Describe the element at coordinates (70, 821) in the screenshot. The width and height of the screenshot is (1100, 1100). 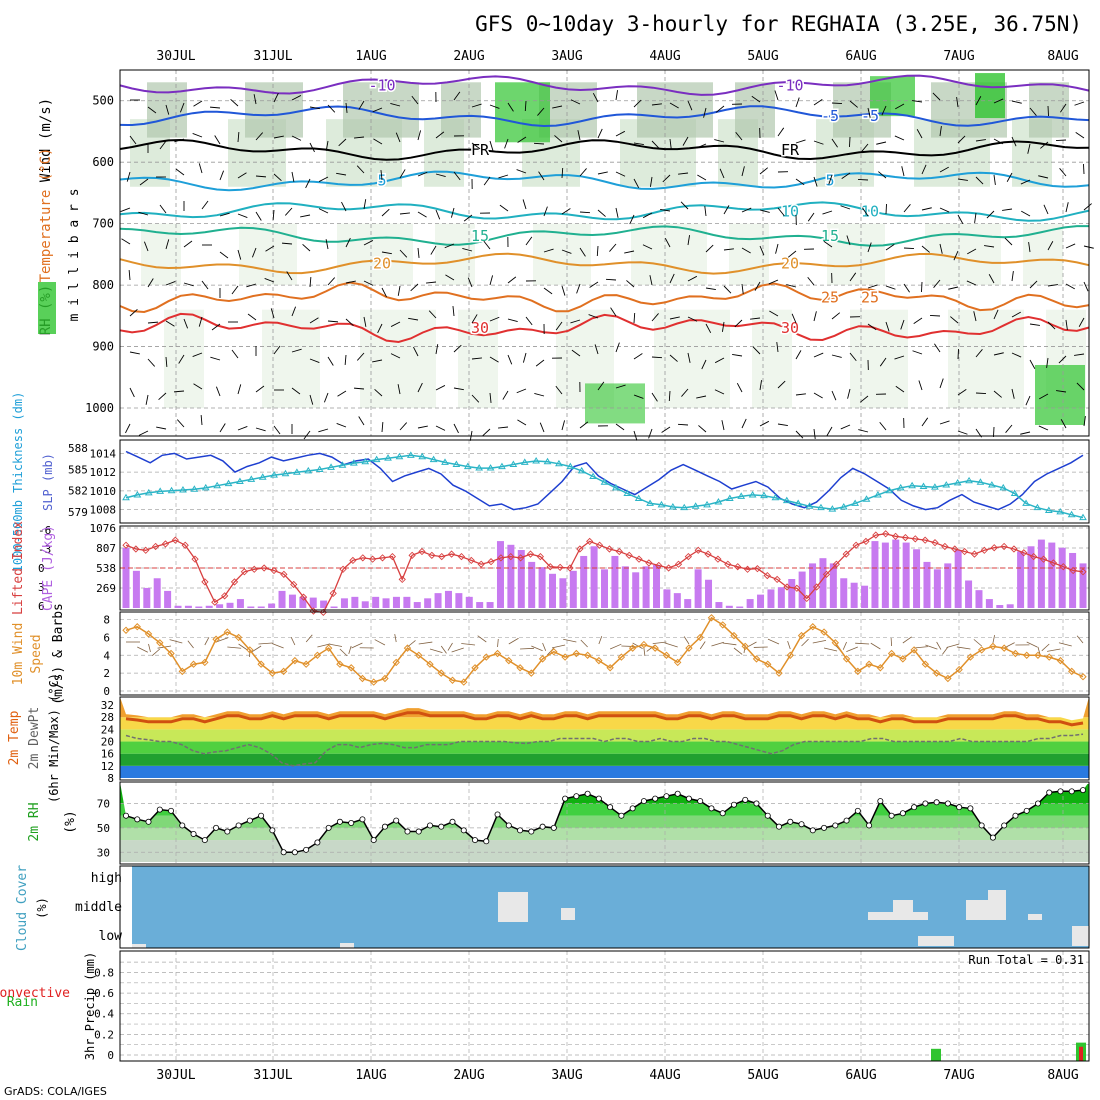
I see `ylabel-rh-unit: (%)` at that location.